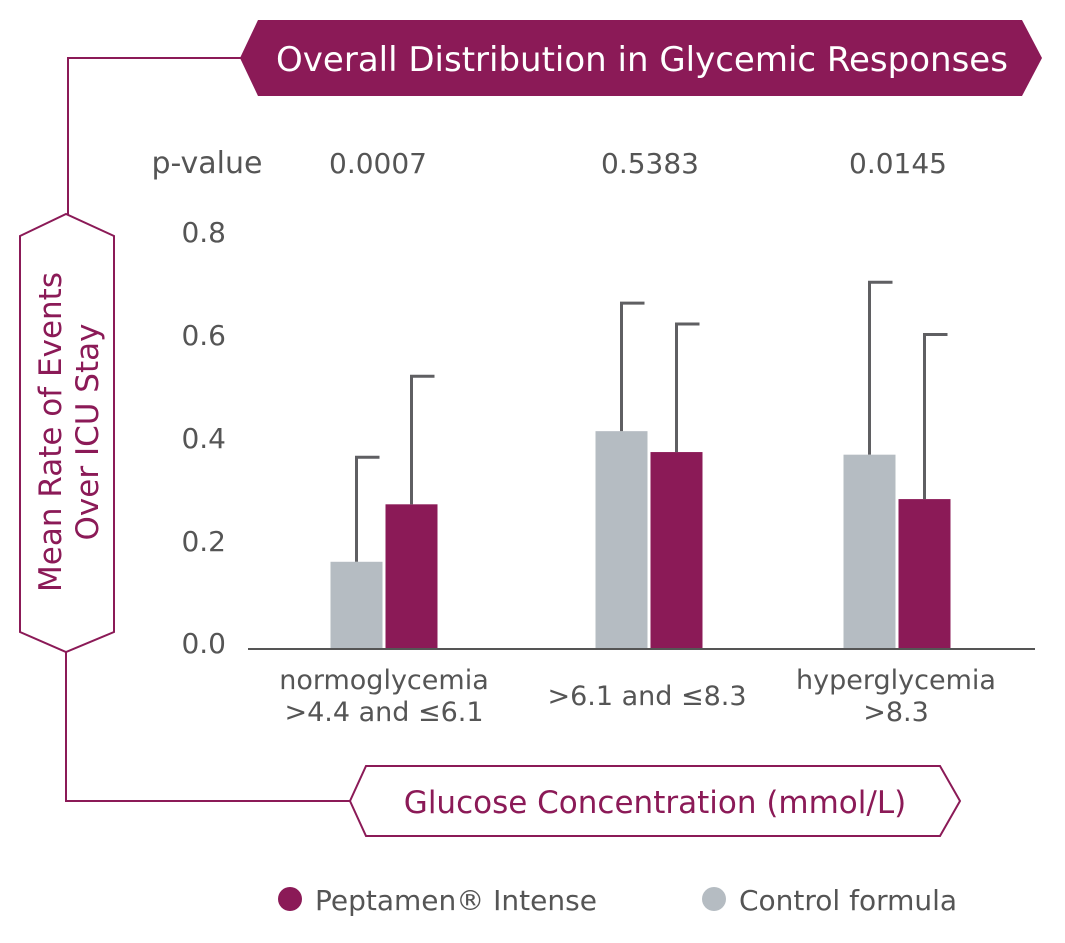 The width and height of the screenshot is (1065, 943). Describe the element at coordinates (378, 163) in the screenshot. I see `pvalue: 0.0007` at that location.